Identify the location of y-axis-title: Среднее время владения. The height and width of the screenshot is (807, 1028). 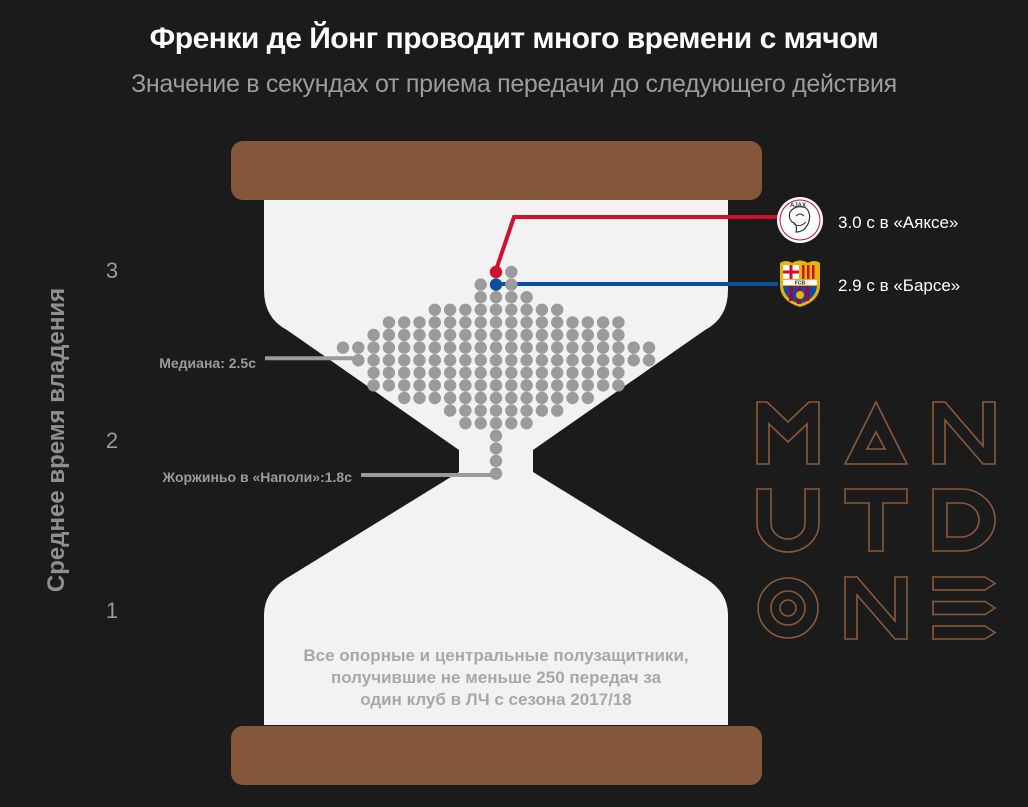
(56, 440).